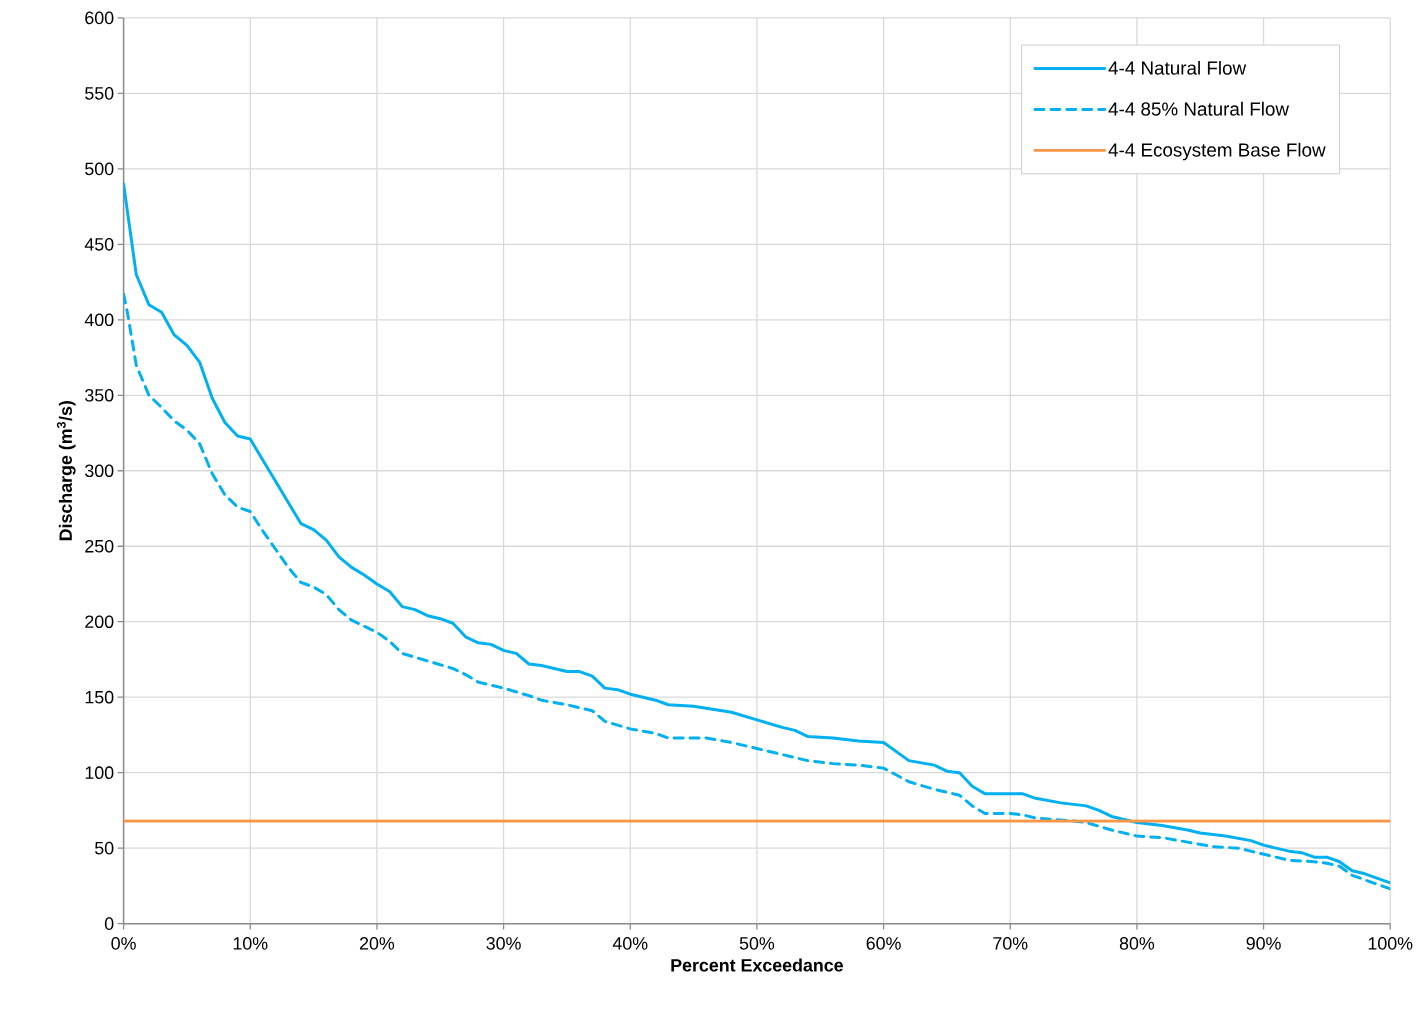 This screenshot has height=1013, width=1428. What do you see at coordinates (1390, 943) in the screenshot?
I see `x-tick-label: 100%` at bounding box center [1390, 943].